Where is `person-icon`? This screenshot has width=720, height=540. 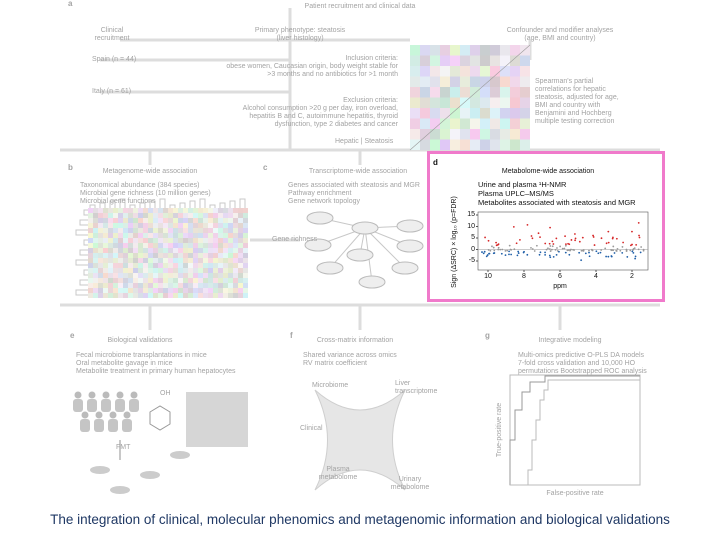 person-icon is located at coordinates (134, 405).